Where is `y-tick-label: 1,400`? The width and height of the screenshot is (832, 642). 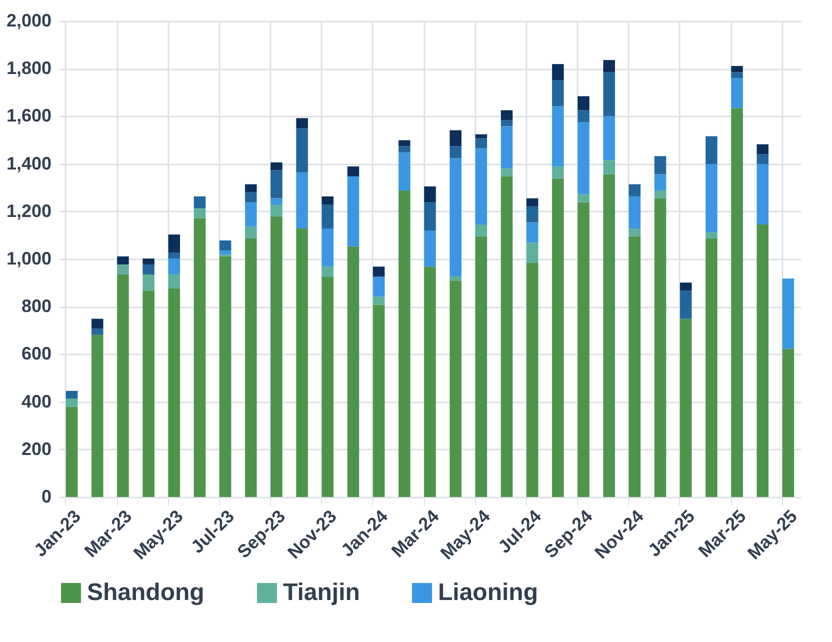 y-tick-label: 1,400 is located at coordinates (29, 163).